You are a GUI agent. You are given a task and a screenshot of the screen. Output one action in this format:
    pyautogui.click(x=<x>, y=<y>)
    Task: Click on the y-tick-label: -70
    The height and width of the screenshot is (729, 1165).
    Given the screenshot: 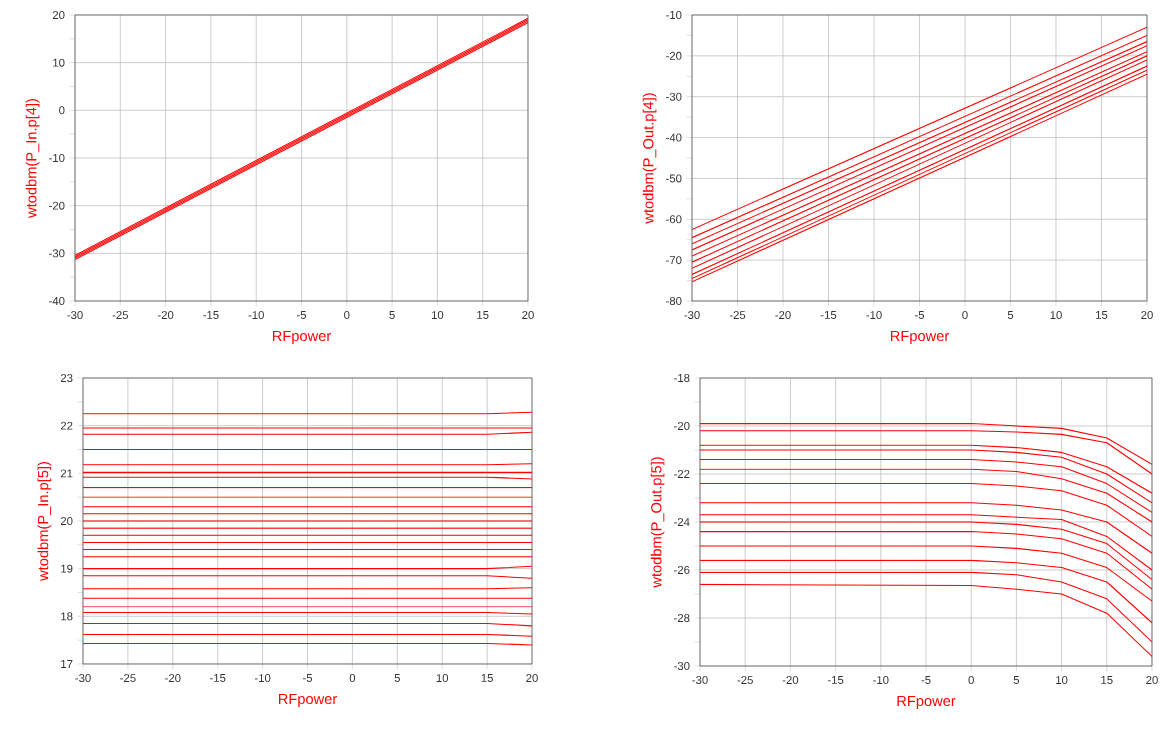 What is the action you would take?
    pyautogui.click(x=674, y=260)
    